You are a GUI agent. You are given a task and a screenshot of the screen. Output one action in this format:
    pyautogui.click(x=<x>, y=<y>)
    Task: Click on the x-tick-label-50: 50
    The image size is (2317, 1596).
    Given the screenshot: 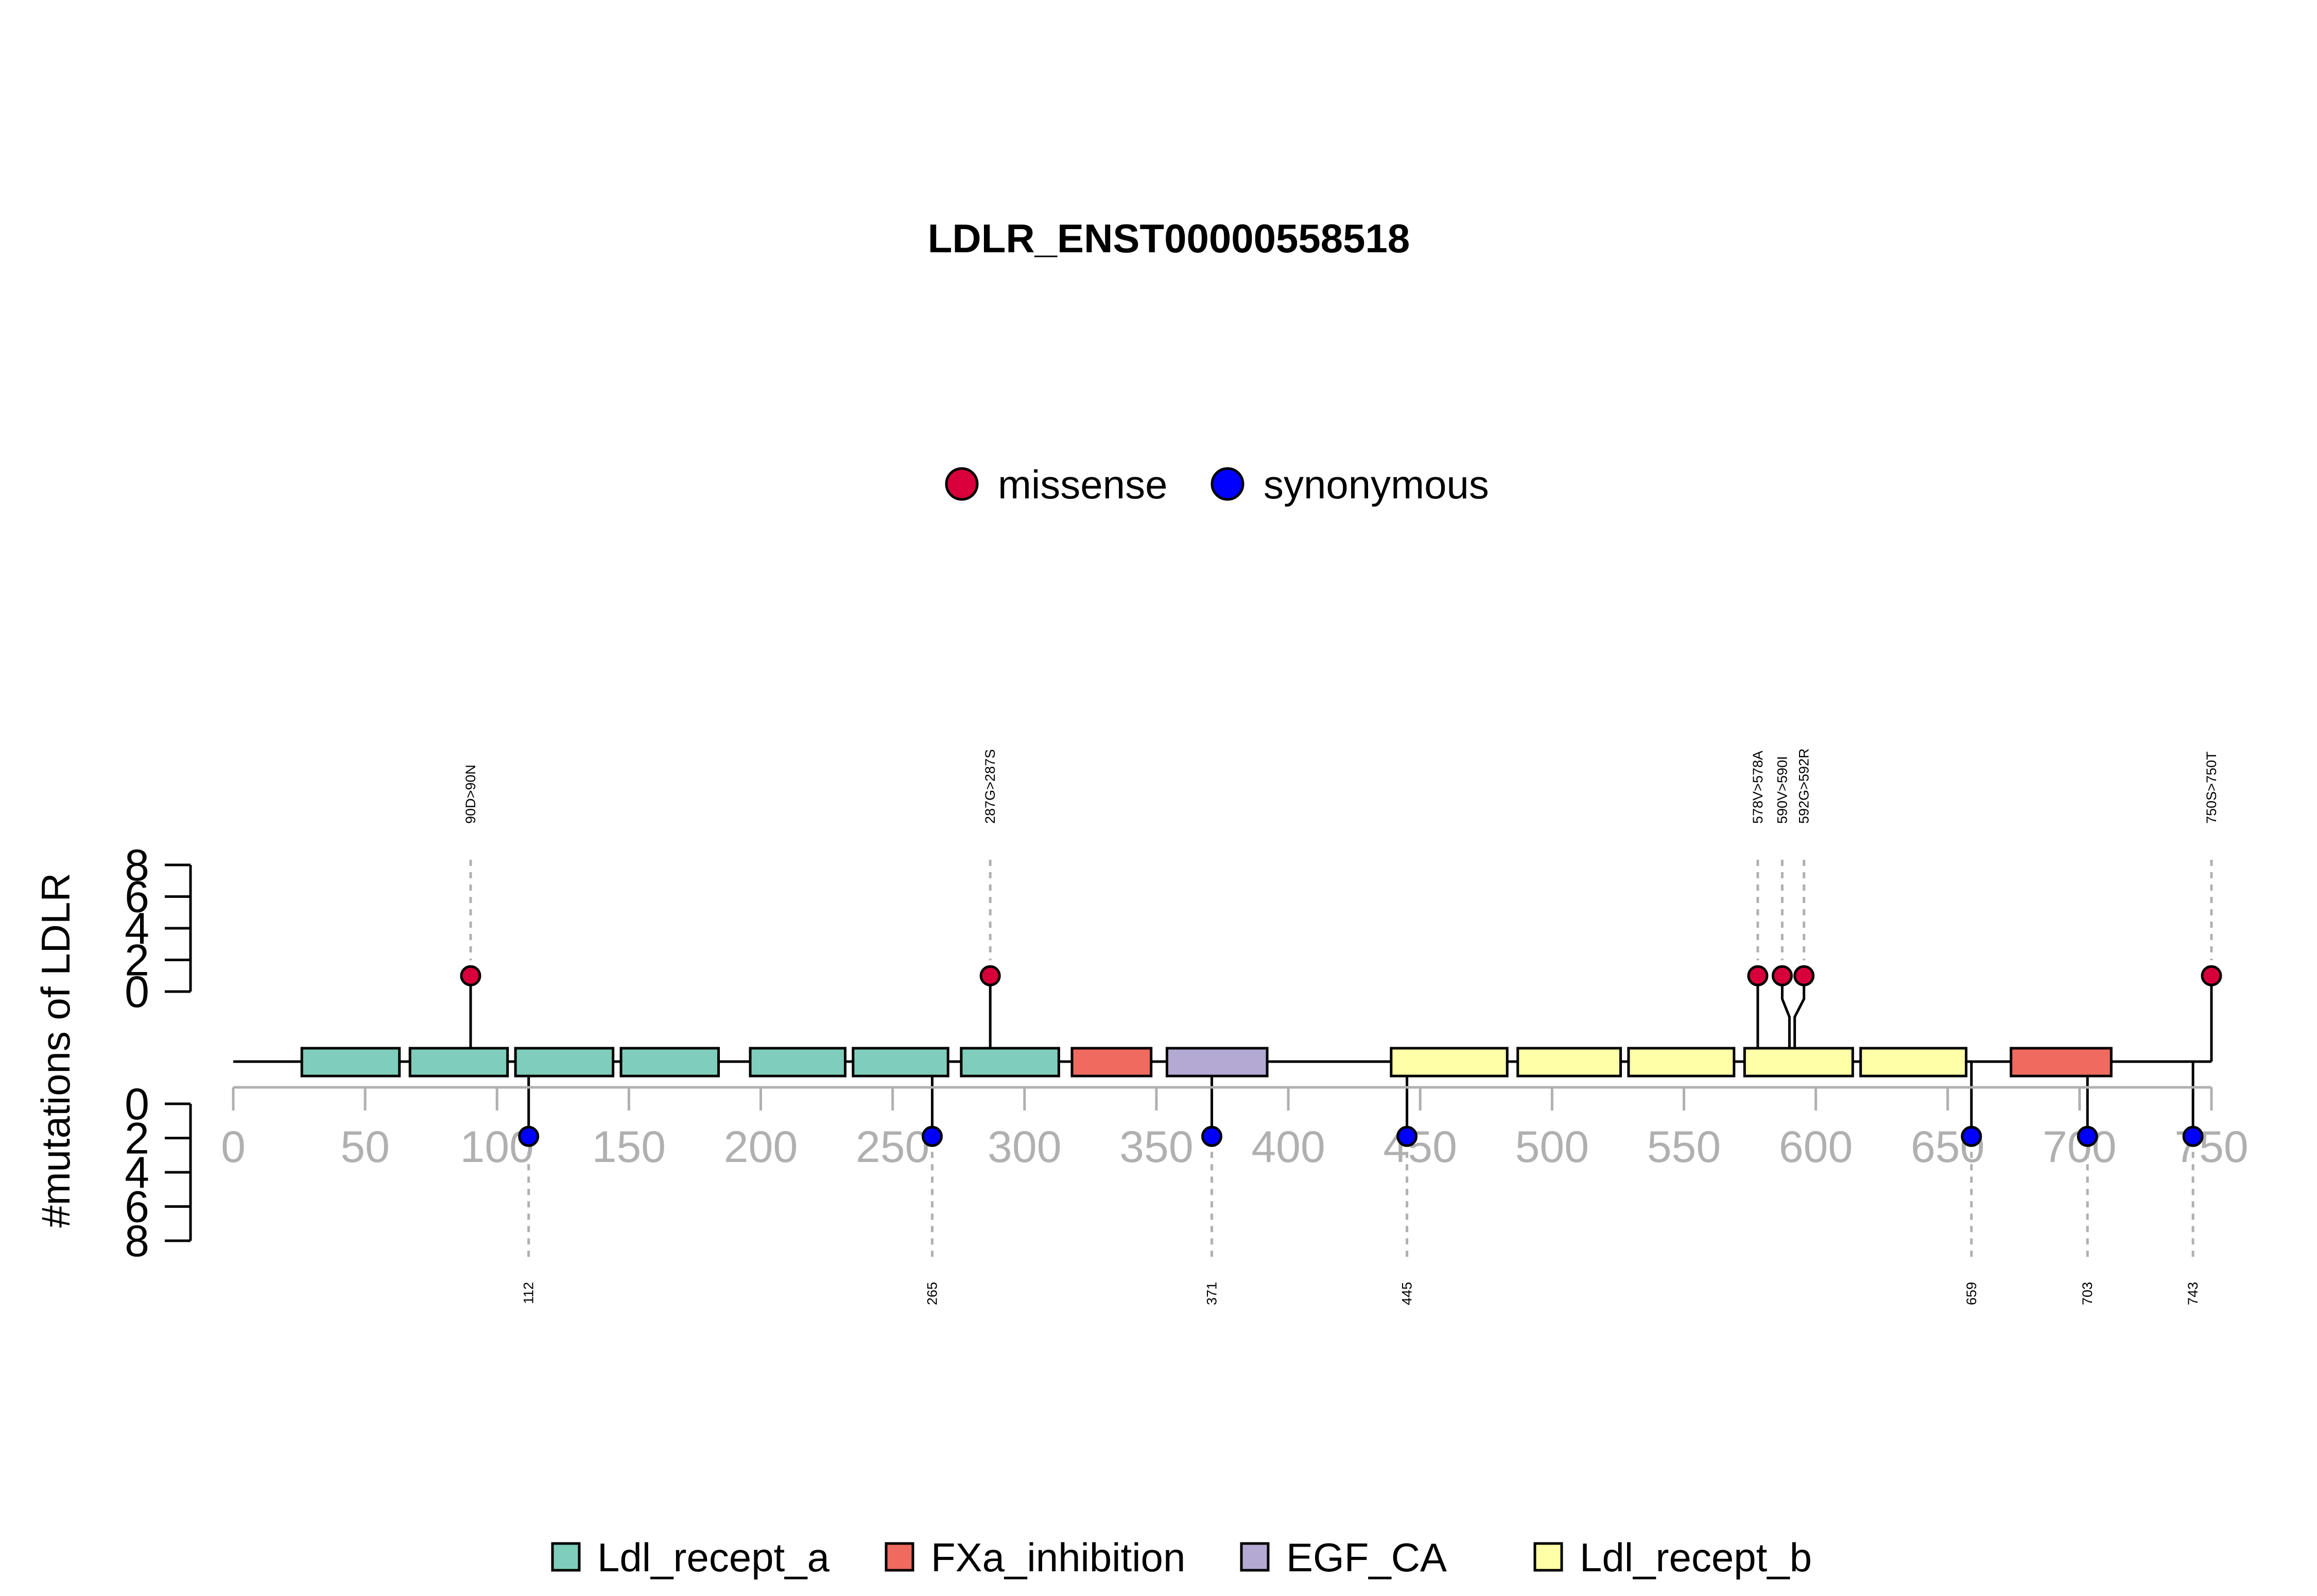 What is the action you would take?
    pyautogui.click(x=365, y=1147)
    